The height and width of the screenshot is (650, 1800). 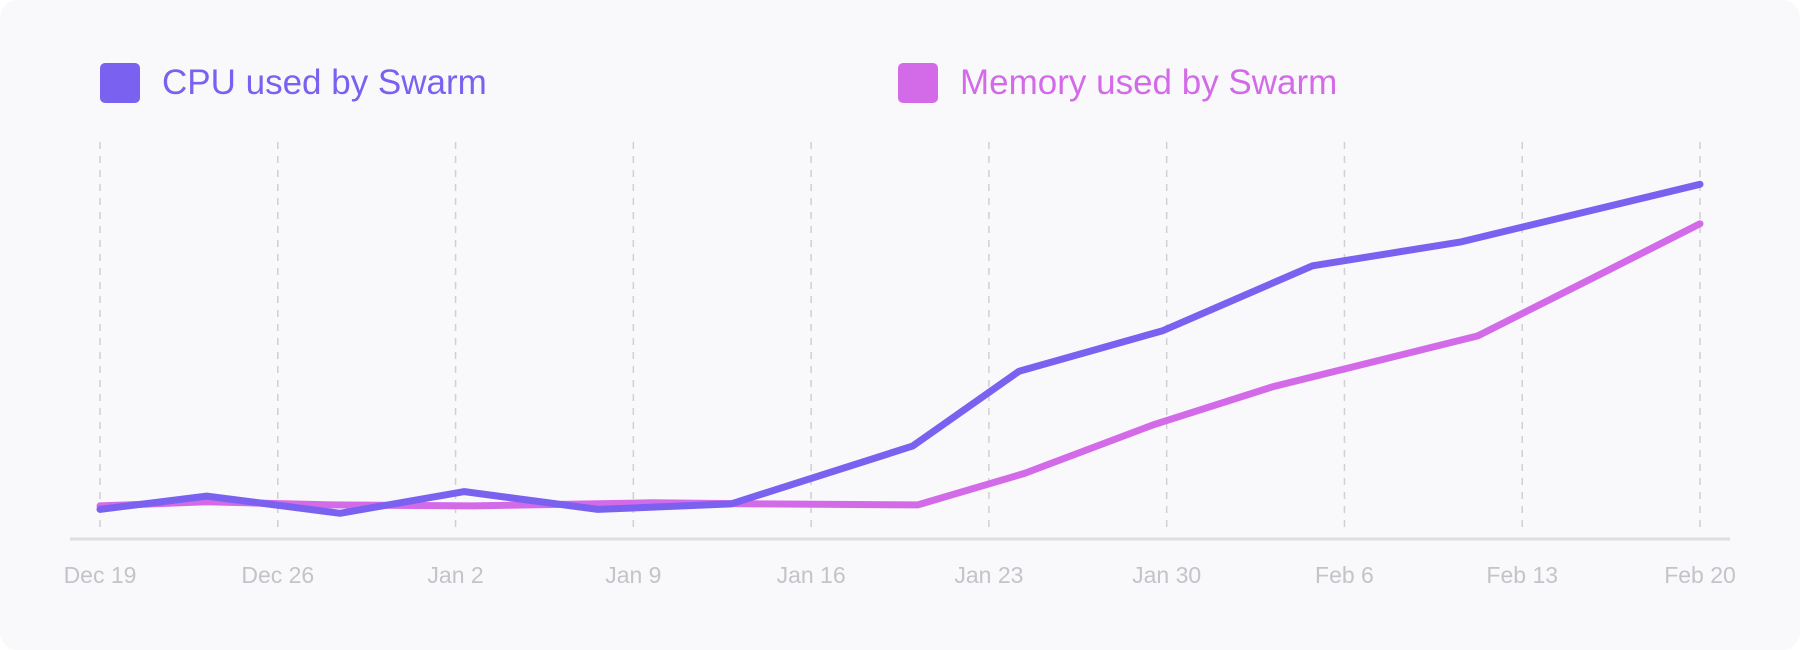 What do you see at coordinates (277, 575) in the screenshot?
I see `x-tick-label: Dec 26` at bounding box center [277, 575].